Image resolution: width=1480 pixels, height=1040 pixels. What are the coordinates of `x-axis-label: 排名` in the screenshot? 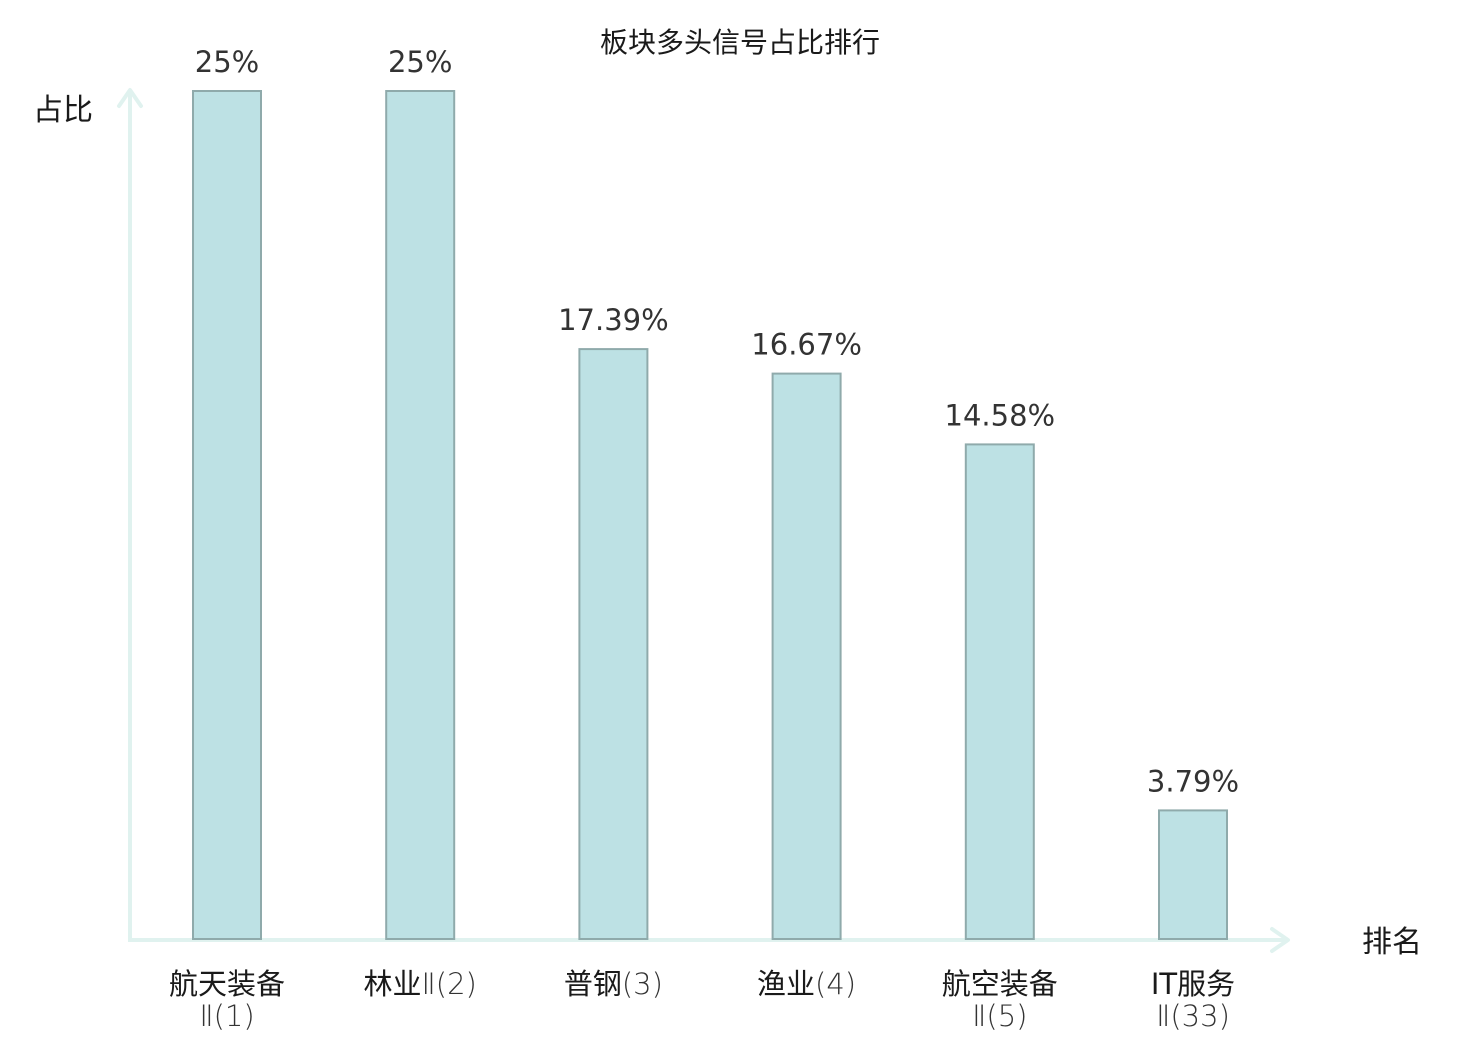 It's located at (1392, 942).